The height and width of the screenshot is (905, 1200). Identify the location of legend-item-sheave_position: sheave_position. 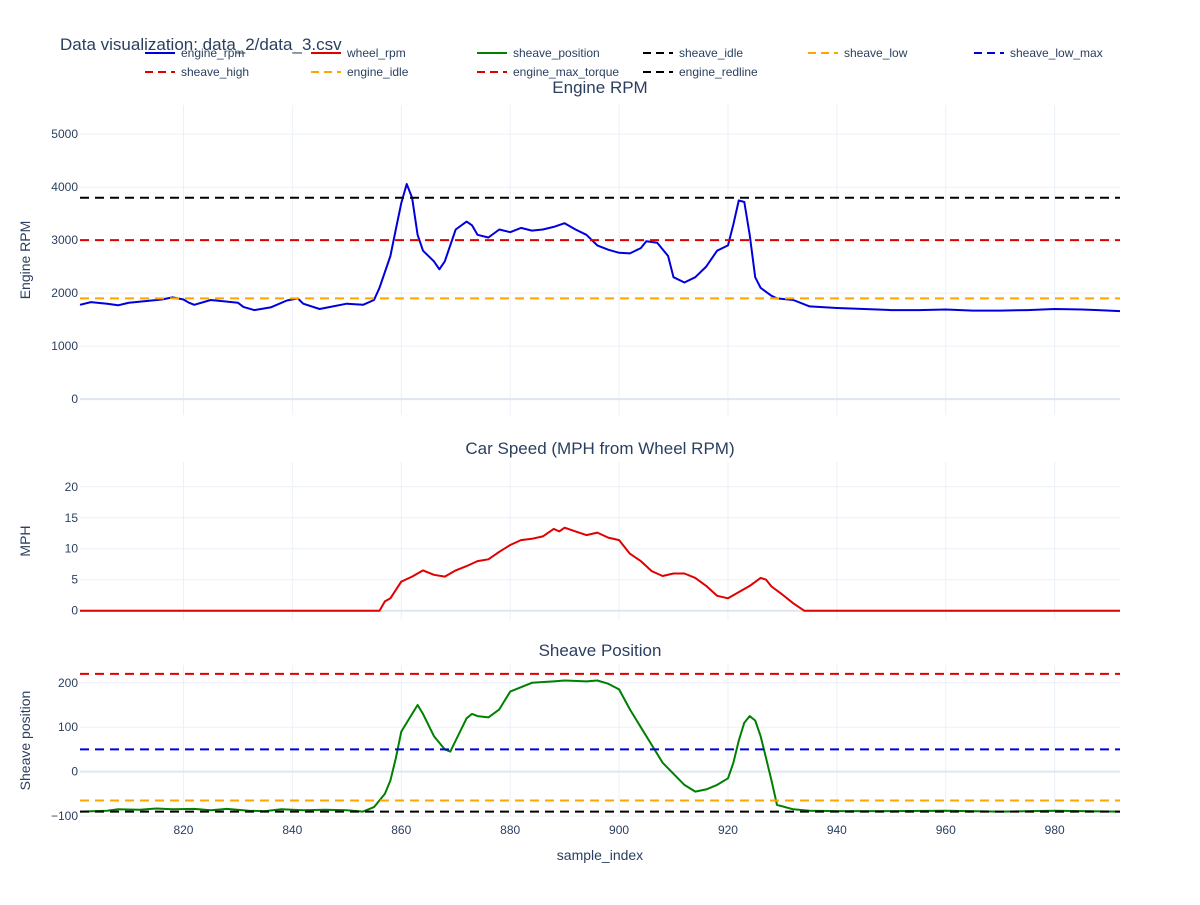
(538, 53).